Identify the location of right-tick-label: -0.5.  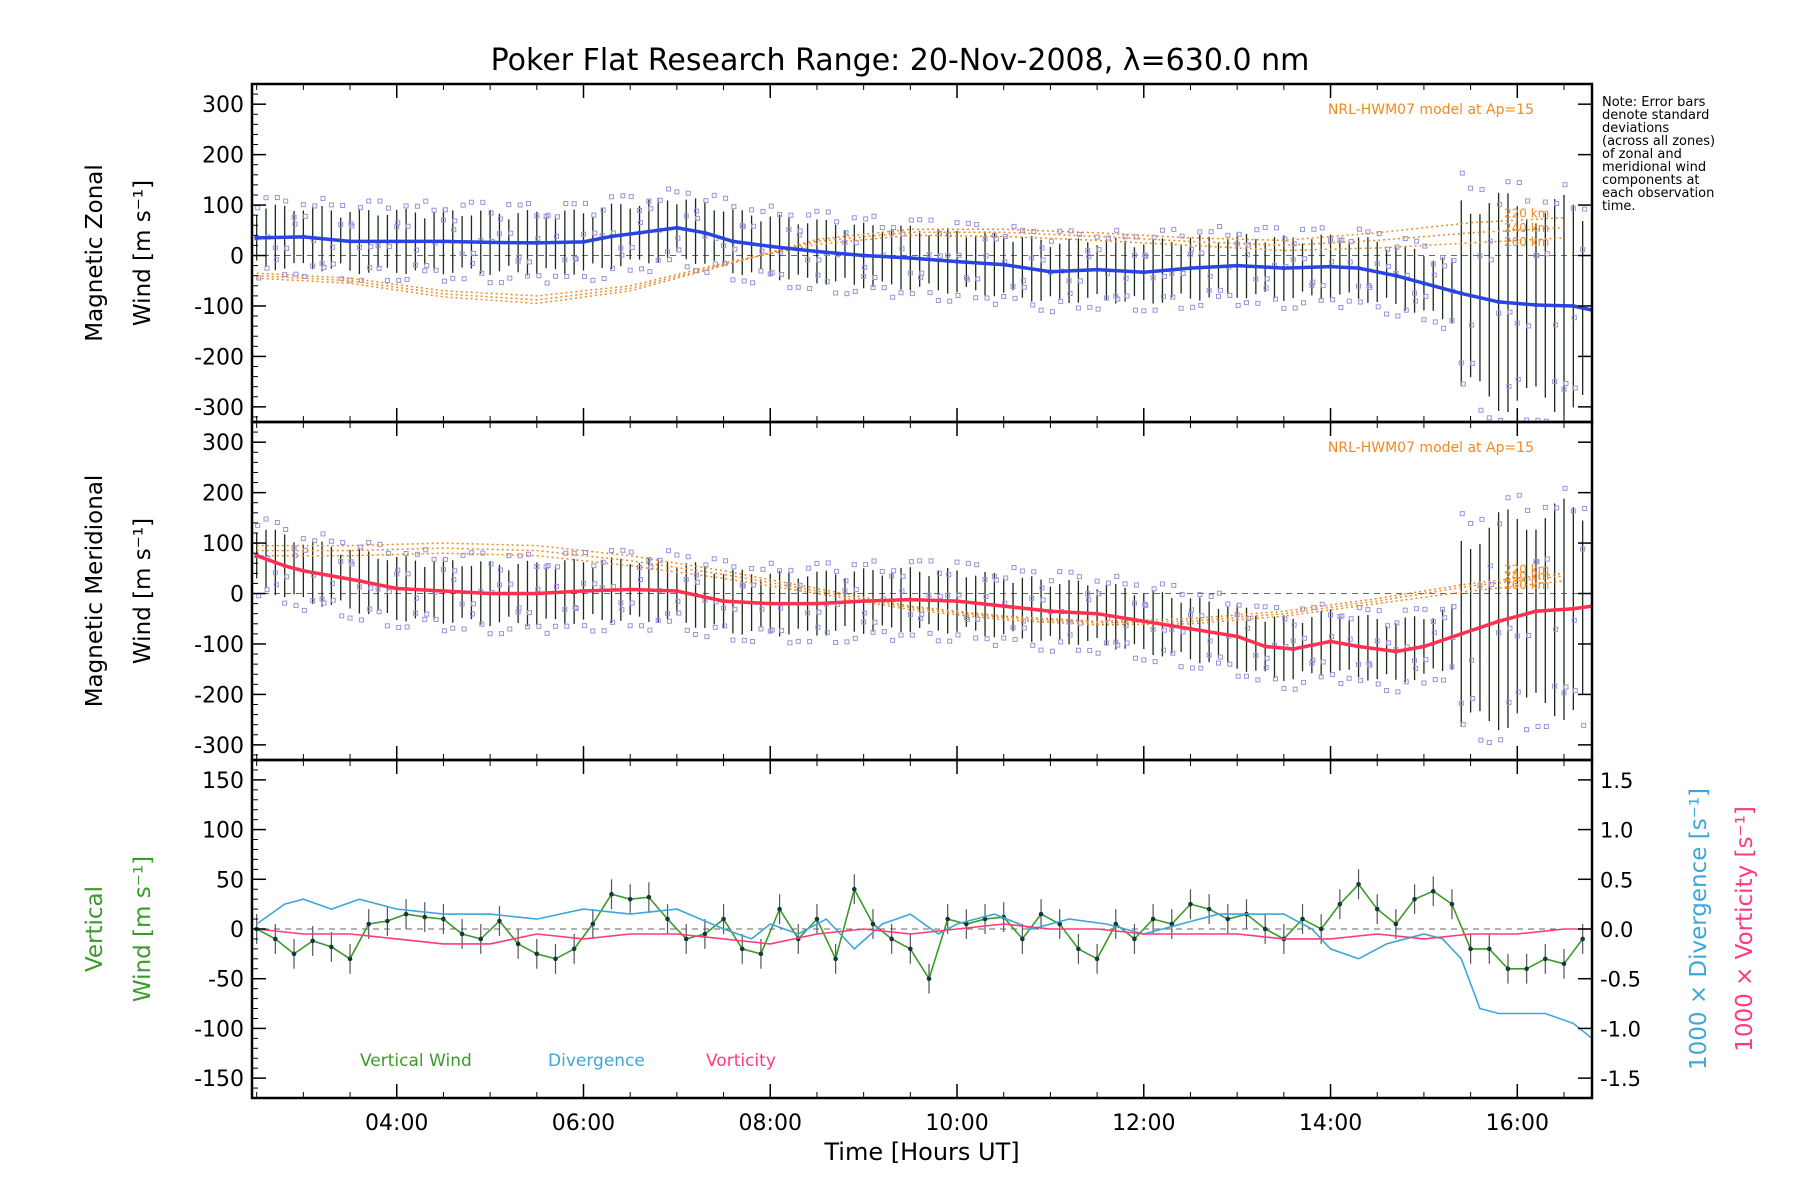
(1620, 980).